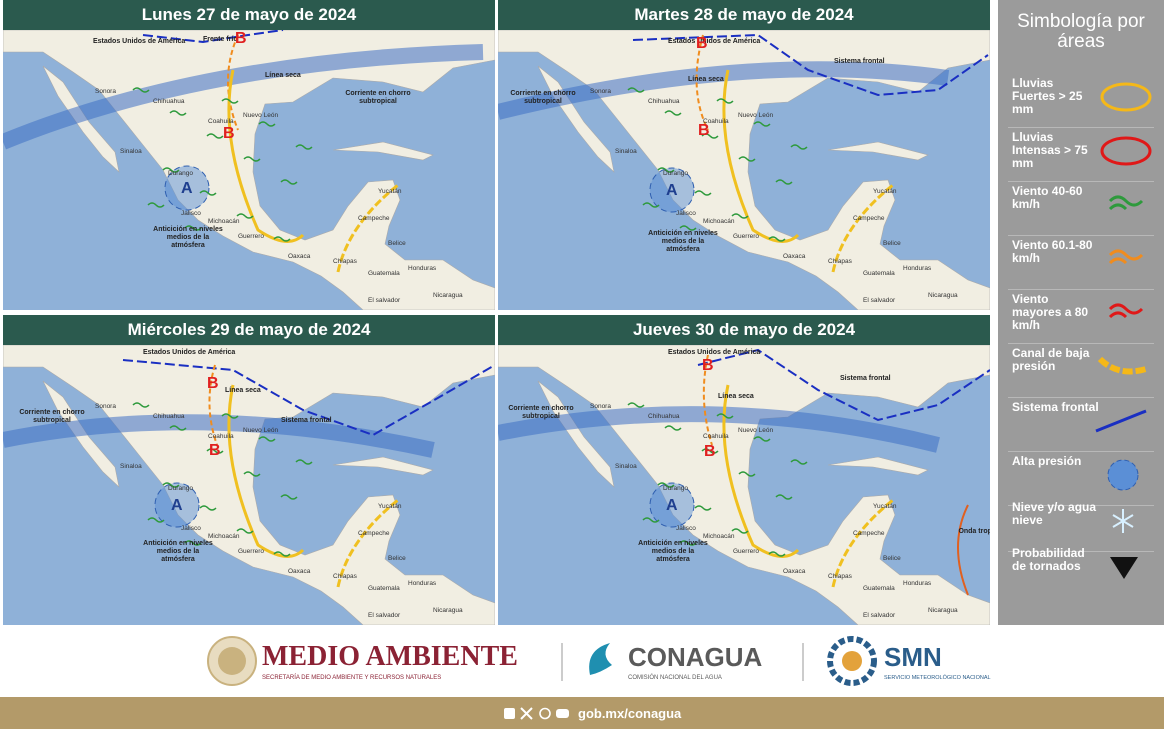 Image resolution: width=1164 pixels, height=729 pixels. I want to click on place-label: Campeche, so click(869, 533).